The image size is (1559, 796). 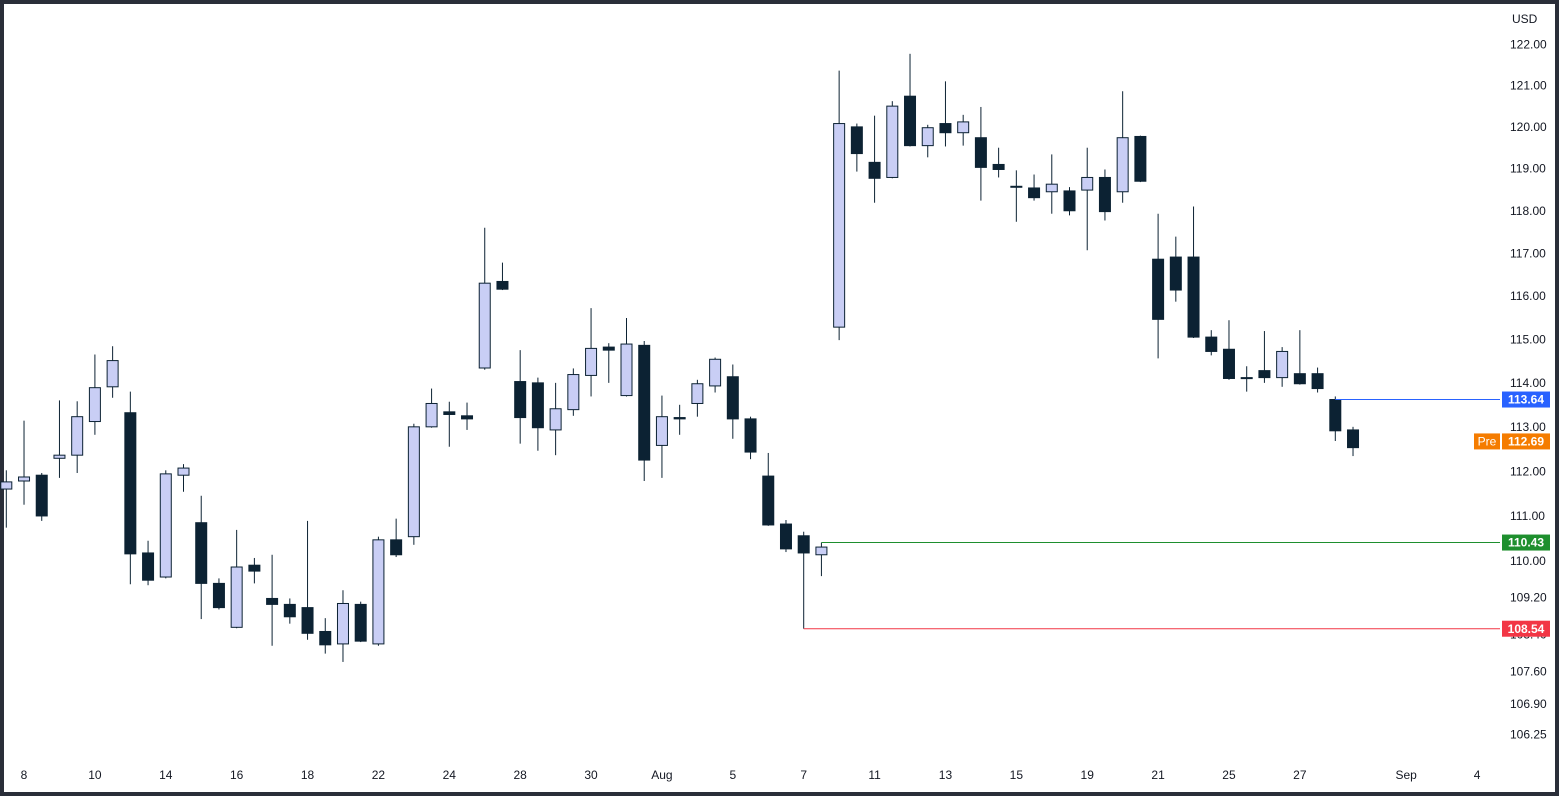 I want to click on y-tick-label: 106.90, so click(x=1528, y=704).